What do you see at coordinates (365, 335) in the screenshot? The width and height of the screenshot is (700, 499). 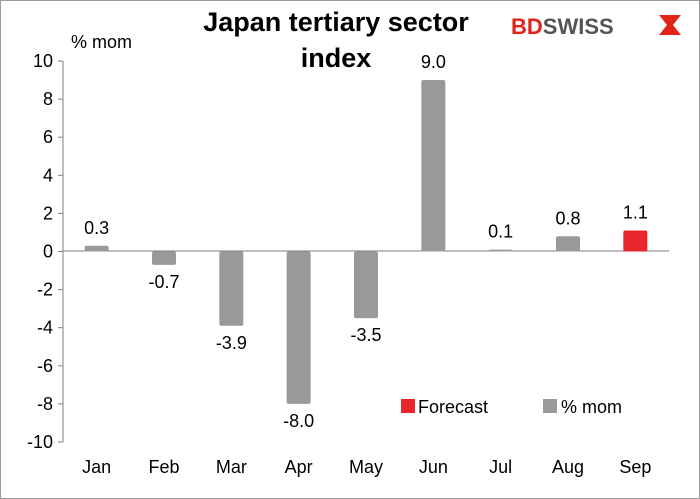 I see `data-label-may: -3.5` at bounding box center [365, 335].